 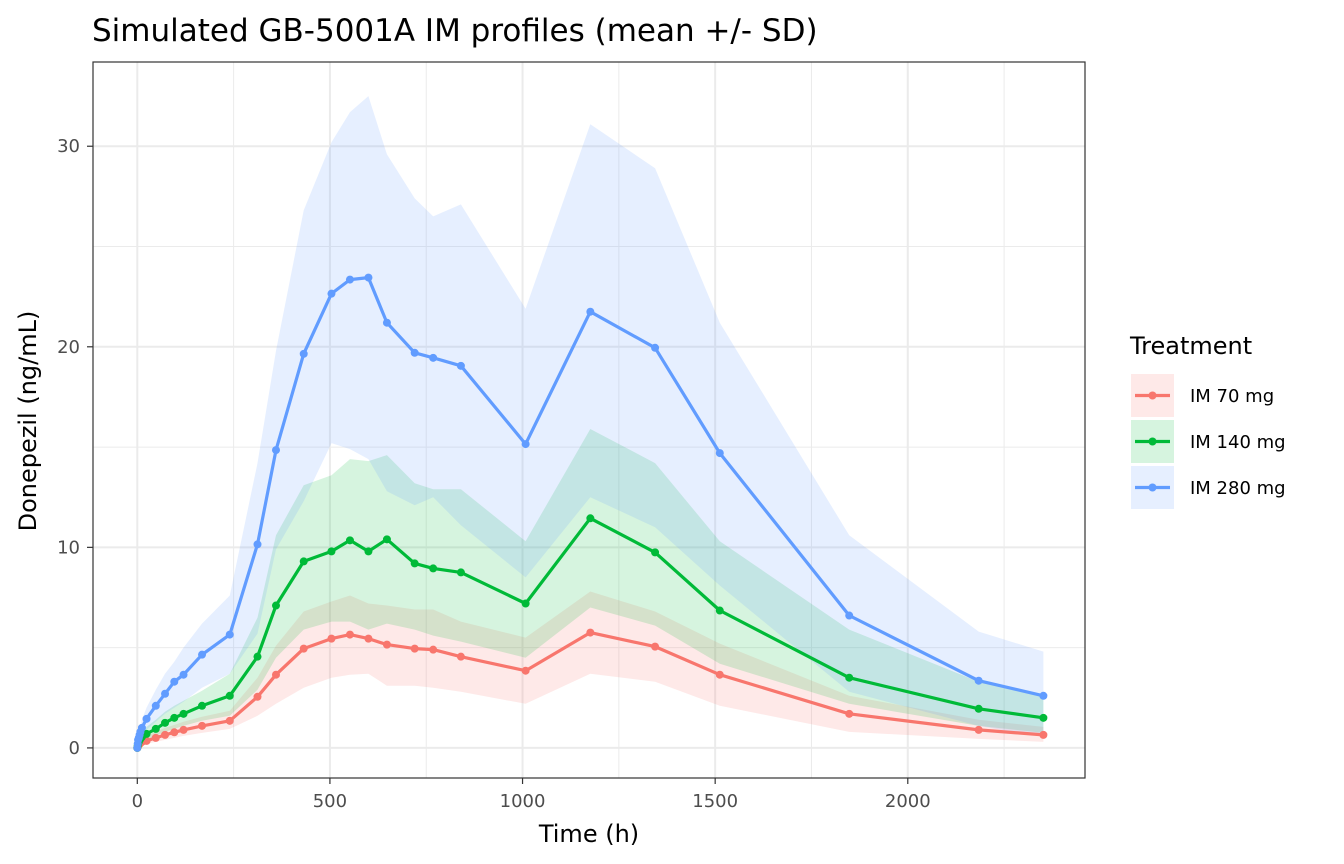 What do you see at coordinates (1238, 442) in the screenshot?
I see `legend-label: IM 140 mg` at bounding box center [1238, 442].